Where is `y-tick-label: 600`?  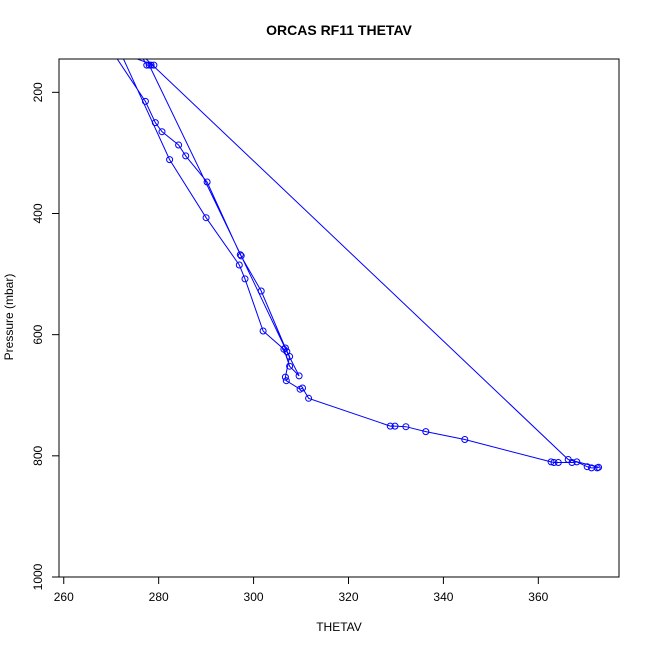
y-tick-label: 600 is located at coordinates (38, 334).